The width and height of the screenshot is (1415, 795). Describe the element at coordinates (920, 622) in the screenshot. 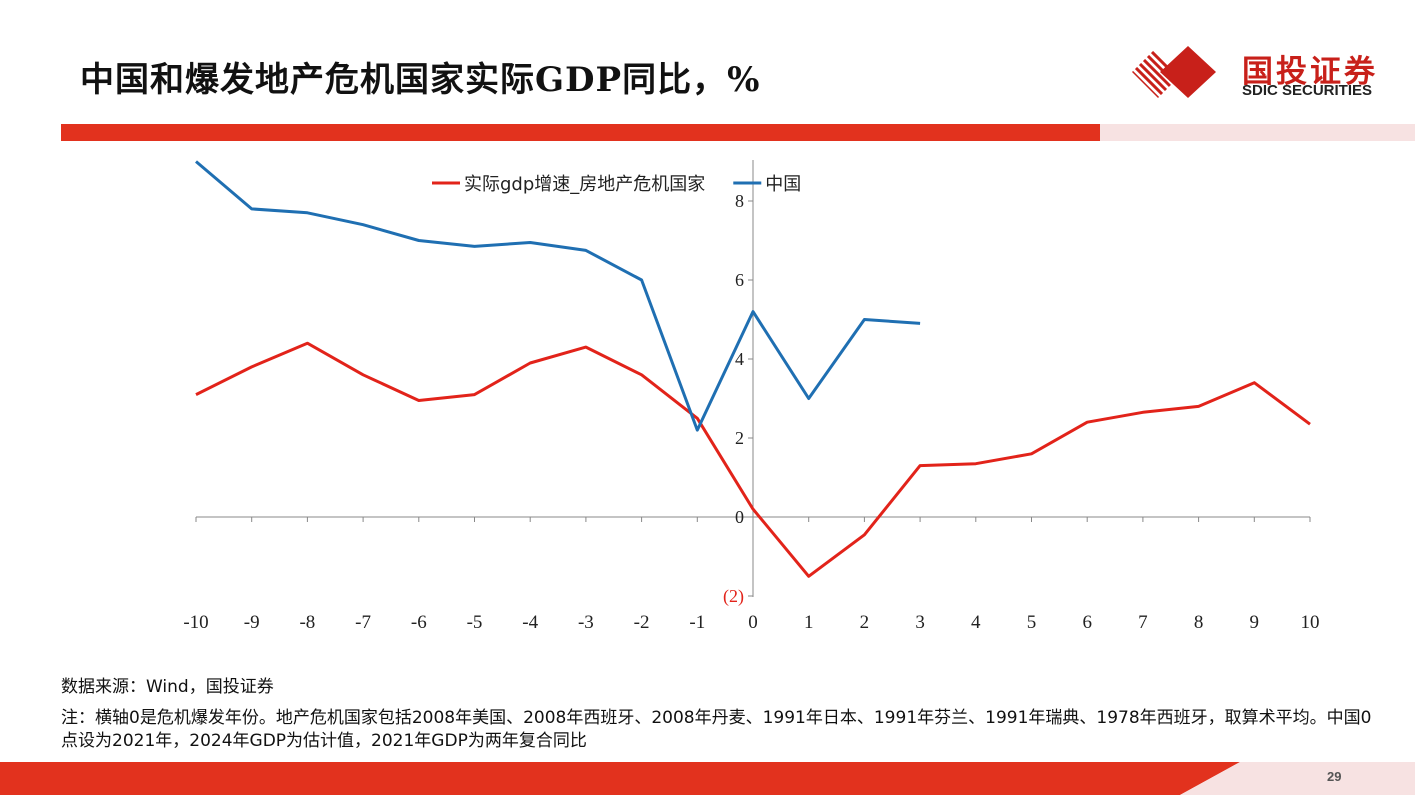

I see `x-tick-label: 3` at that location.